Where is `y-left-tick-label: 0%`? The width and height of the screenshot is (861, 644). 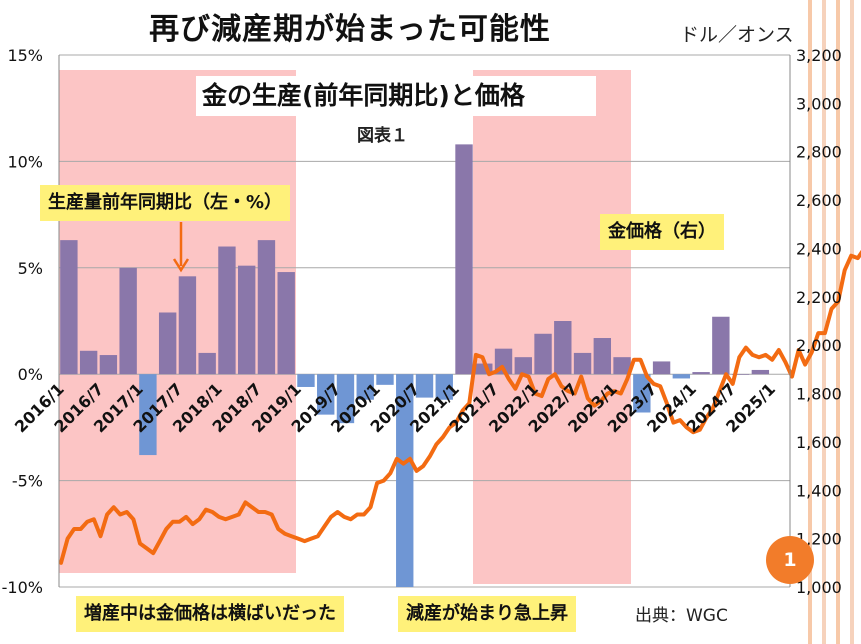
y-left-tick-label: 0% is located at coordinates (30, 374).